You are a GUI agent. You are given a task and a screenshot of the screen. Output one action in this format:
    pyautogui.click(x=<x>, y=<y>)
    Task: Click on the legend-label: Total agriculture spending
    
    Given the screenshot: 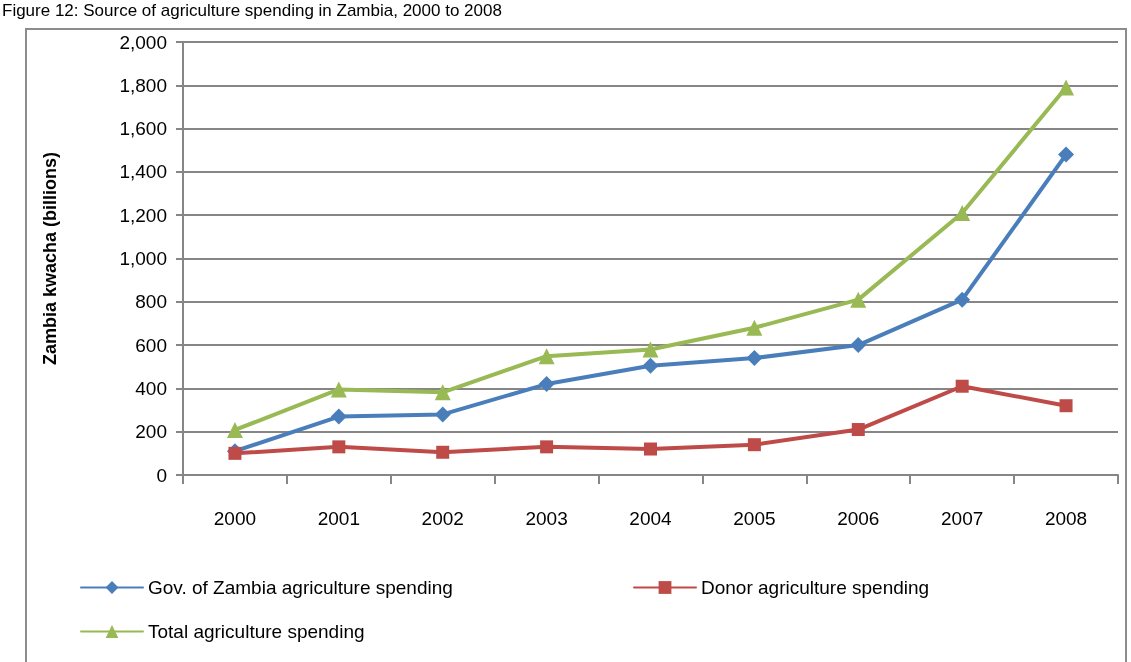 What is the action you would take?
    pyautogui.click(x=256, y=631)
    